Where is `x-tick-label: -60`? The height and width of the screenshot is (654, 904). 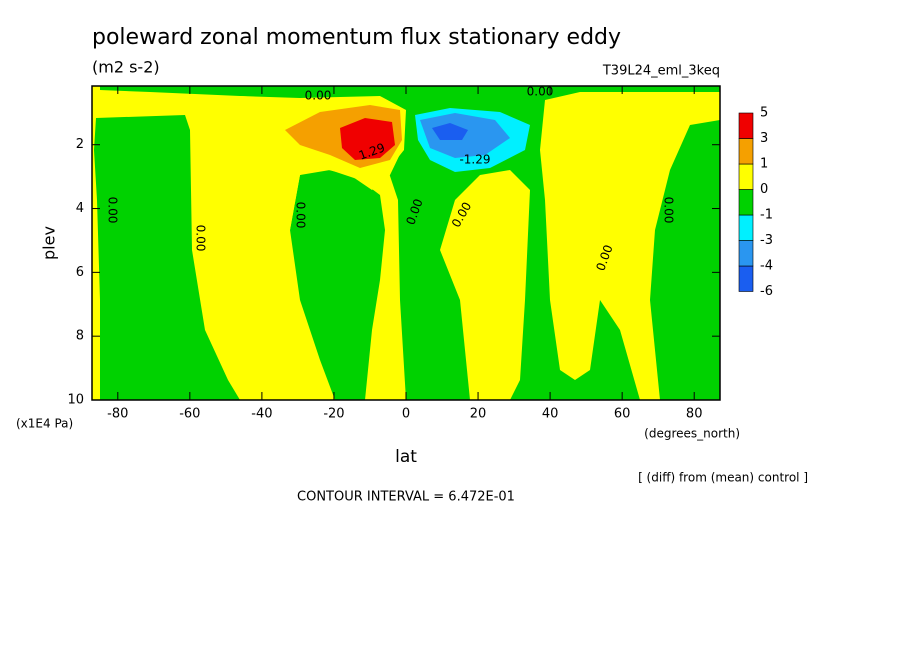 x-tick-label: -60 is located at coordinates (189, 414).